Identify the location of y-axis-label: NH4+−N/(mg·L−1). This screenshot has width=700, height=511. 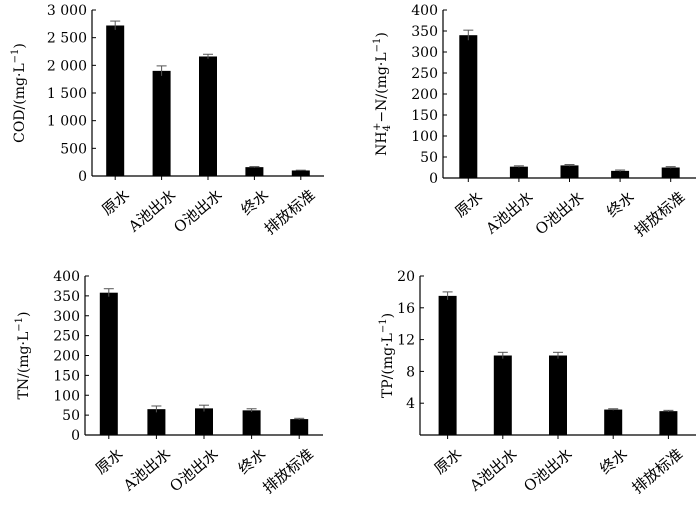
(382, 94).